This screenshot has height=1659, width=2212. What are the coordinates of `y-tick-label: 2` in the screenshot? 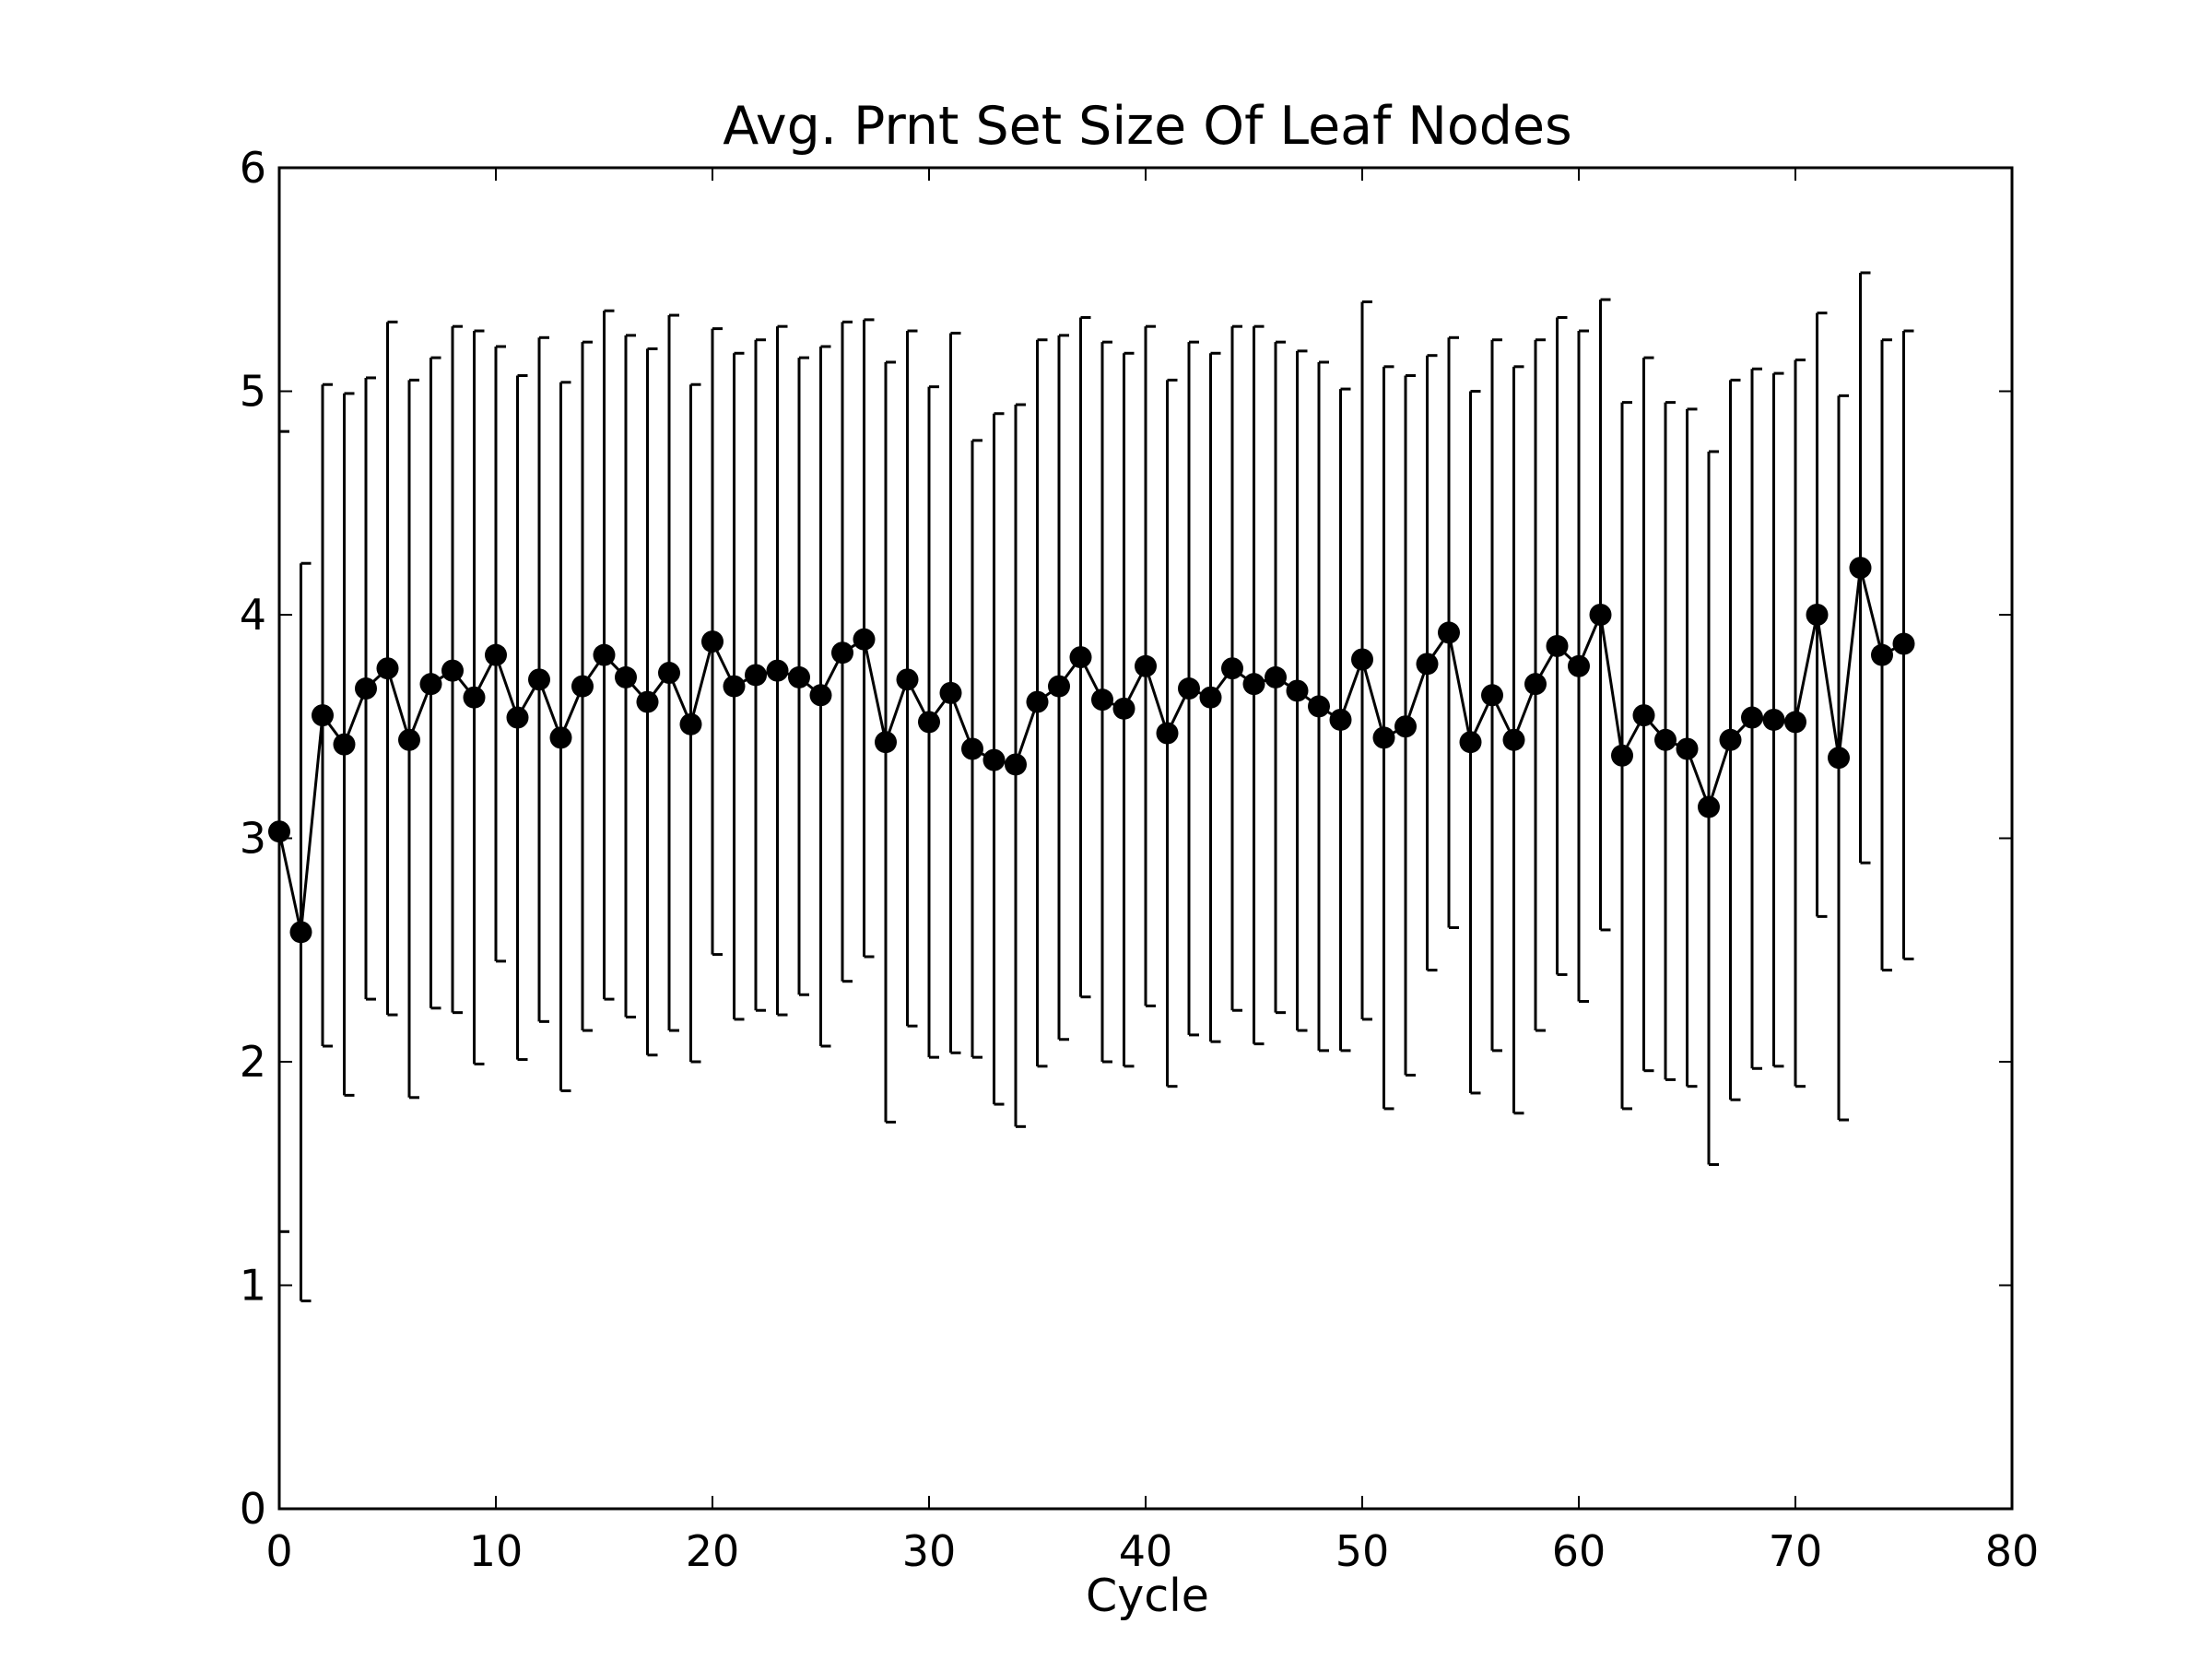 It's located at (253, 1062).